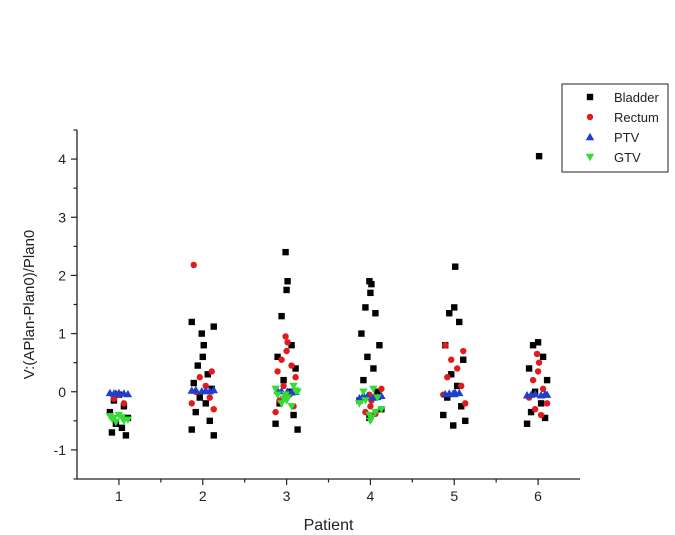  I want to click on x-axis-label: Patient, so click(329, 525).